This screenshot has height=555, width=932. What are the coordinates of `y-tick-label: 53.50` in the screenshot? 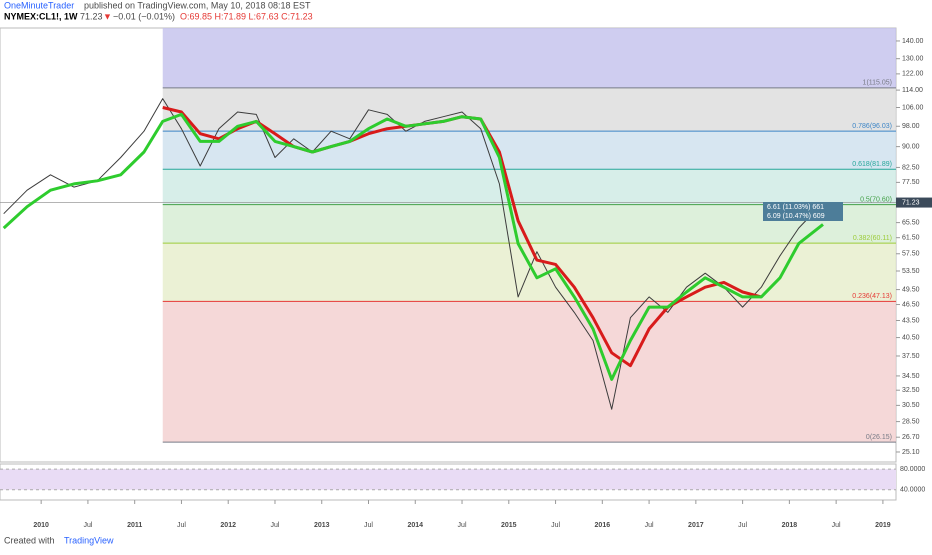 It's located at (911, 271).